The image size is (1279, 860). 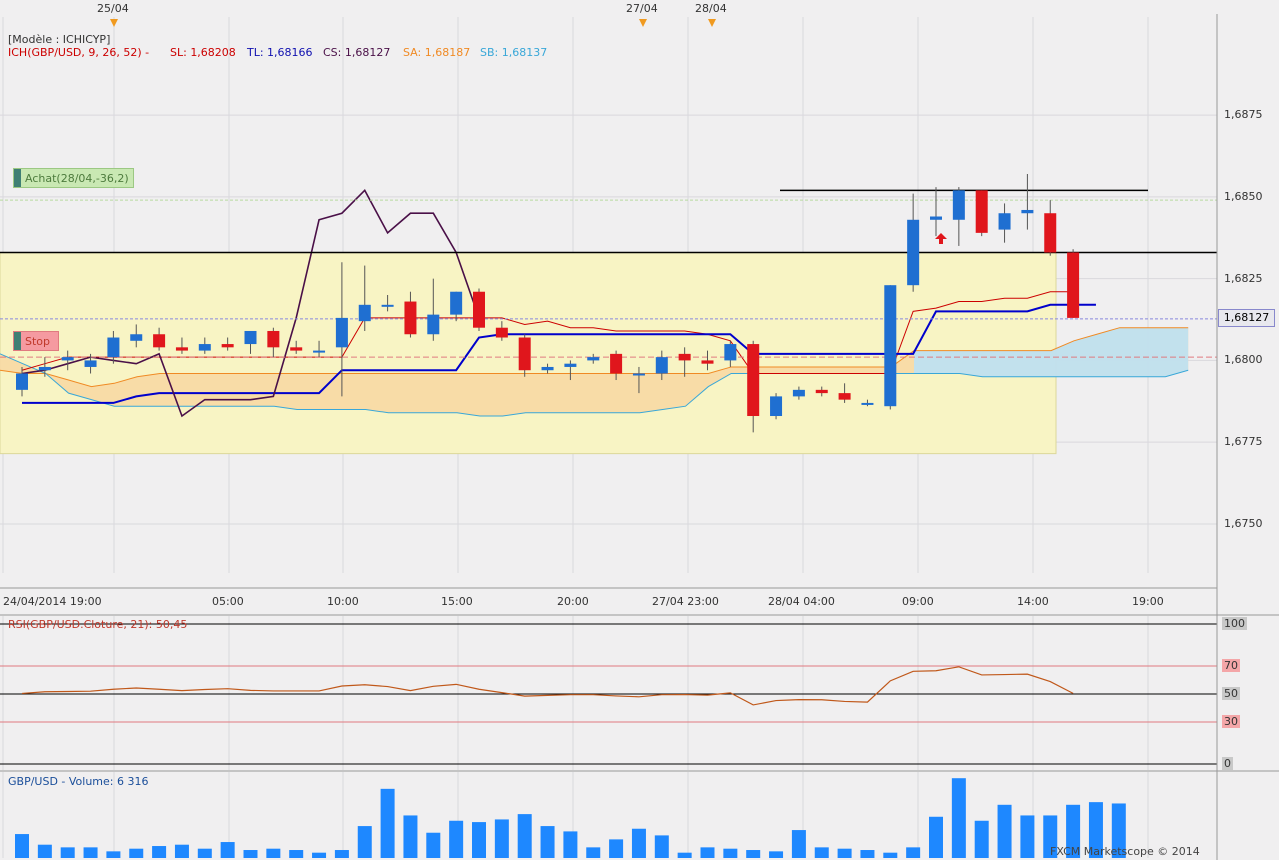 I want to click on price-tick-label: 1,6875, so click(x=1243, y=115).